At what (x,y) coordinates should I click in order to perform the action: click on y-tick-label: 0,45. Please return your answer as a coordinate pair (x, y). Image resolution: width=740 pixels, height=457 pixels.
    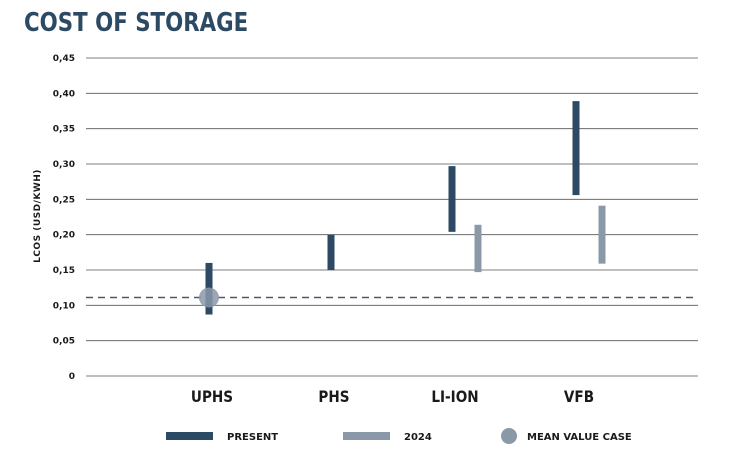
    Looking at the image, I should click on (64, 59).